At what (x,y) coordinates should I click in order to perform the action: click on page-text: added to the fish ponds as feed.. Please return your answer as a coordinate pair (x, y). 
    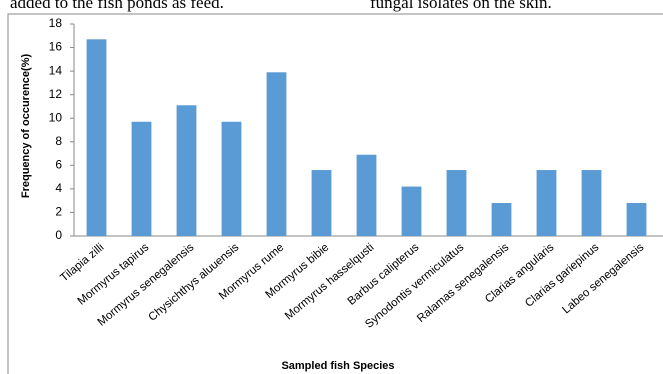
    Looking at the image, I should click on (117, 6).